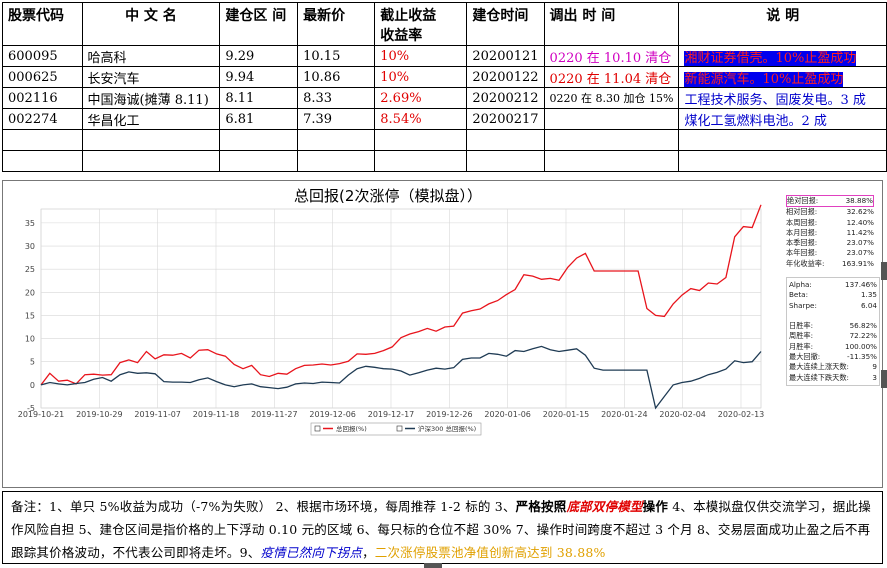  Describe the element at coordinates (30, 292) in the screenshot. I see `y-tick-label: 20` at that location.